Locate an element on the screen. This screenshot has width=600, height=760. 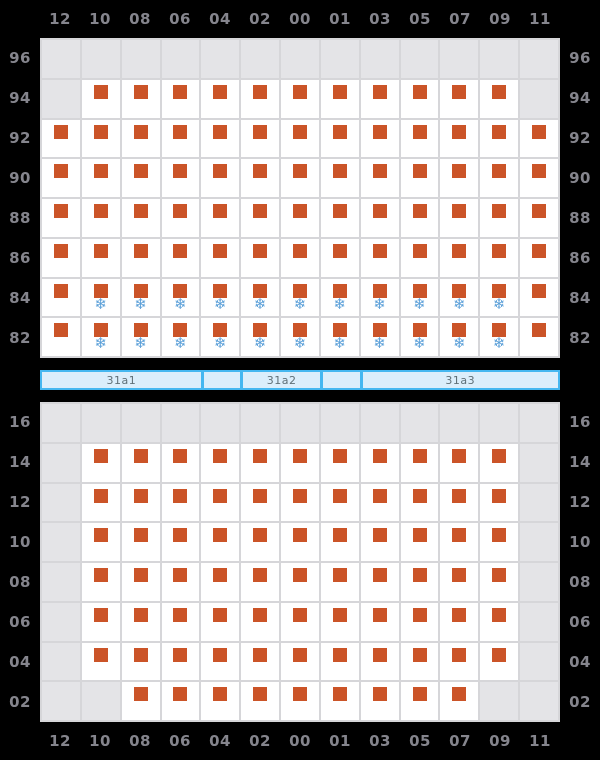
cell-84-00: ❄ is located at coordinates (300, 297).